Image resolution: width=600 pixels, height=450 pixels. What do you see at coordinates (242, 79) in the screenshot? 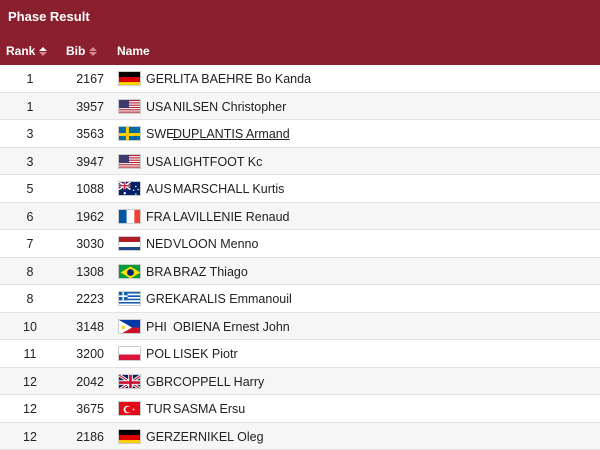
I see `athlete-name-link: LITA BAEHRE Bo Kanda` at bounding box center [242, 79].